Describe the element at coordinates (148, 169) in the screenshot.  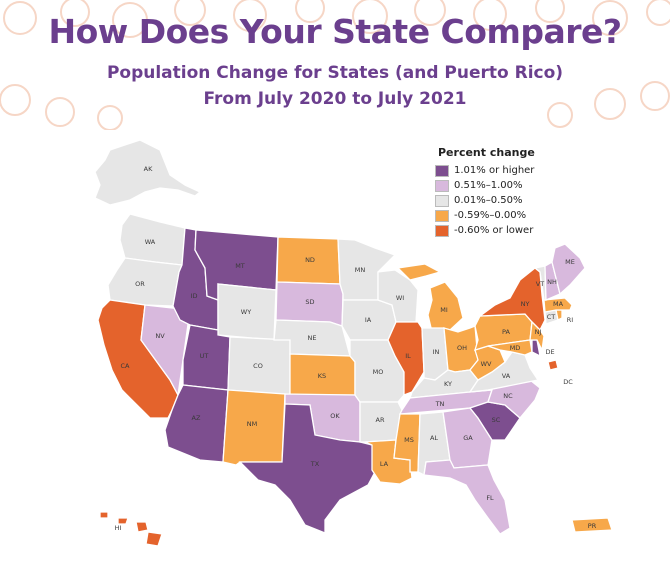
I see `label-AK: AK` at that location.